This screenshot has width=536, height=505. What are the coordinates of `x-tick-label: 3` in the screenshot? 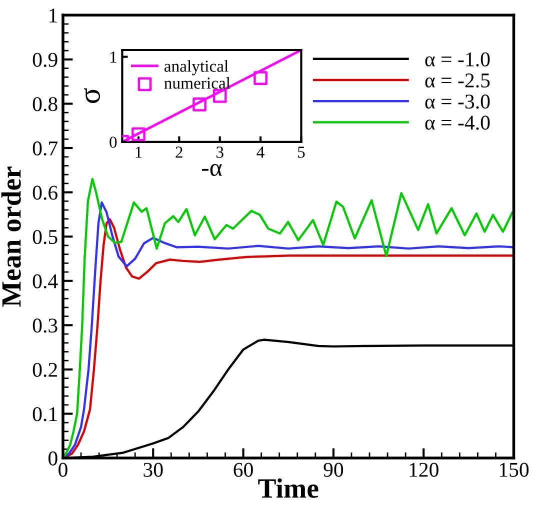 It's located at (220, 152).